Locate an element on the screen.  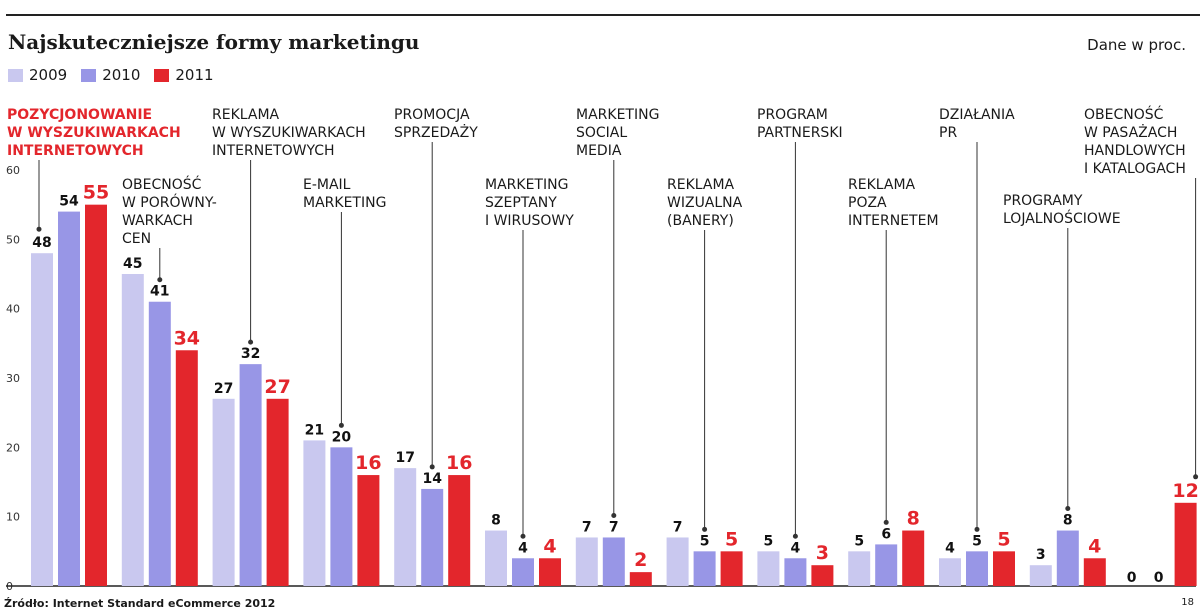
value-label-2009: 4 is located at coordinates (950, 548).